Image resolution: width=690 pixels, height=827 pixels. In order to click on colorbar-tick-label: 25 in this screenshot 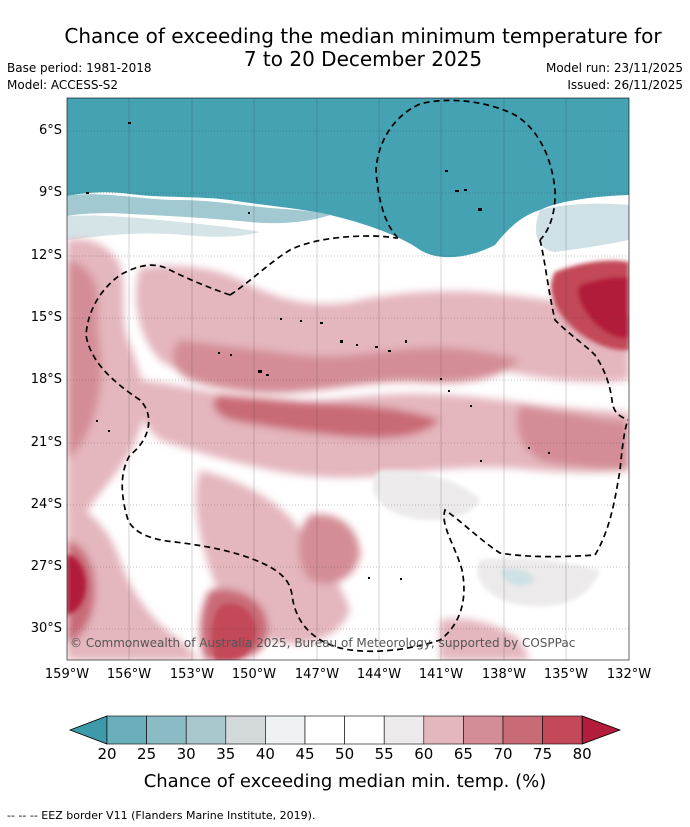, I will do `click(147, 754)`.